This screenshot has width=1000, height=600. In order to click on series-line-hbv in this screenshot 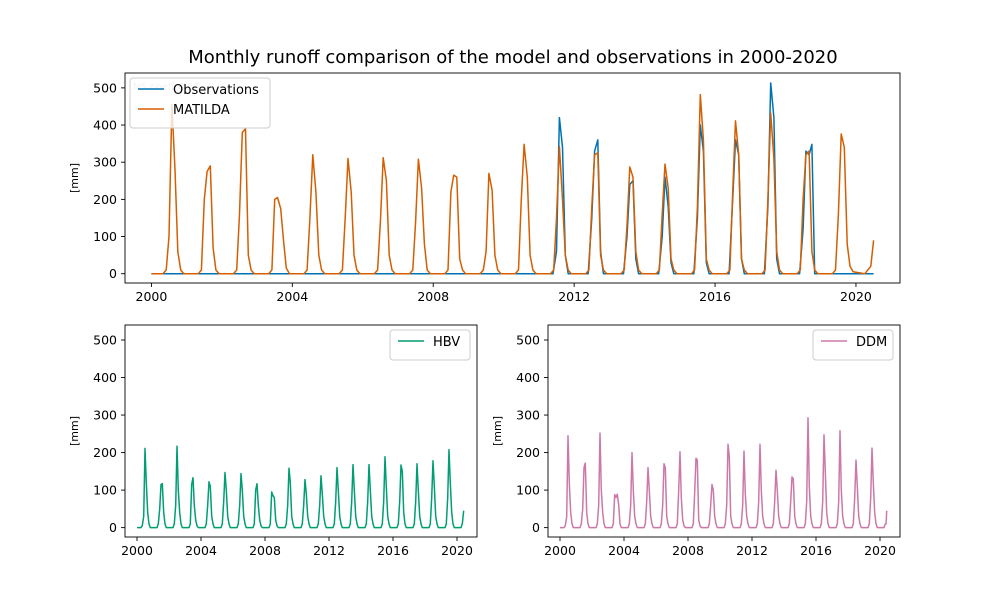, I will do `click(301, 487)`.